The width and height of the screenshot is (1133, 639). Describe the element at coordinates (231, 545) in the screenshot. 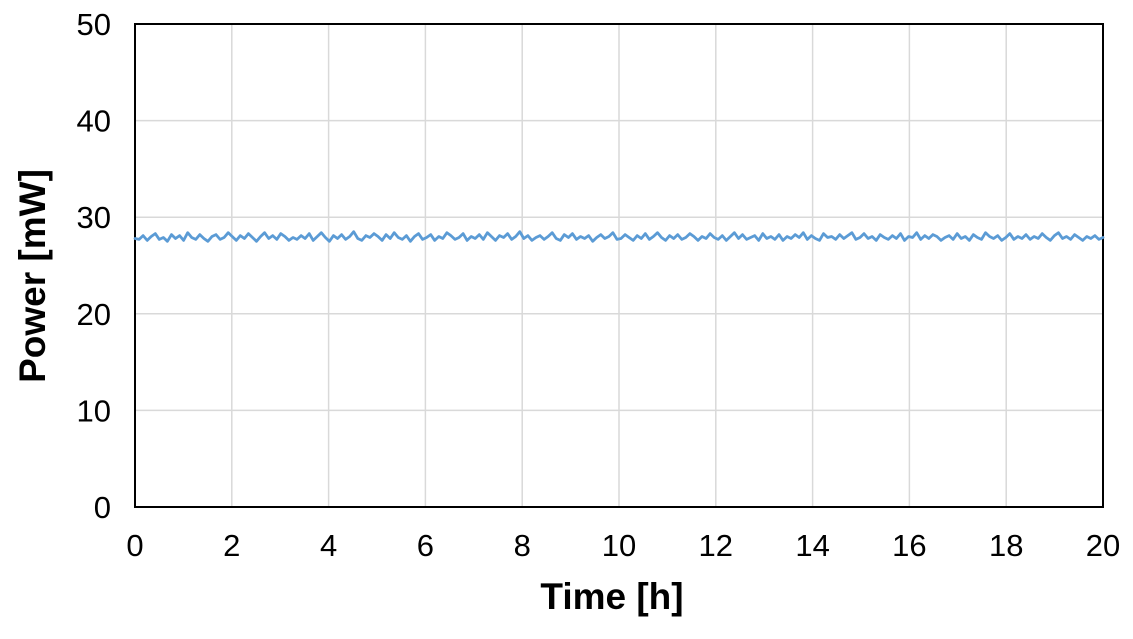

I see `x-tick-label: 2` at that location.